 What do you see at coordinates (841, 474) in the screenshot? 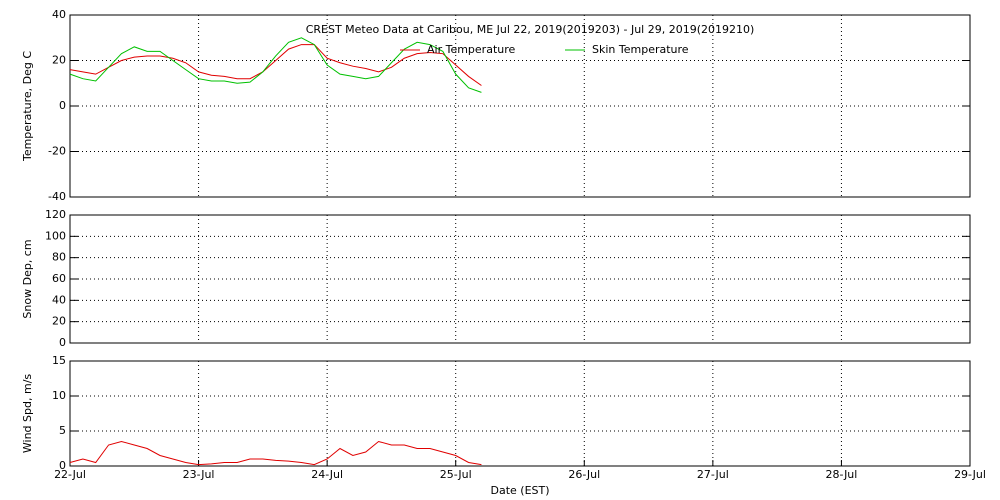
I see `x-tick-label: 28-Jul` at bounding box center [841, 474].